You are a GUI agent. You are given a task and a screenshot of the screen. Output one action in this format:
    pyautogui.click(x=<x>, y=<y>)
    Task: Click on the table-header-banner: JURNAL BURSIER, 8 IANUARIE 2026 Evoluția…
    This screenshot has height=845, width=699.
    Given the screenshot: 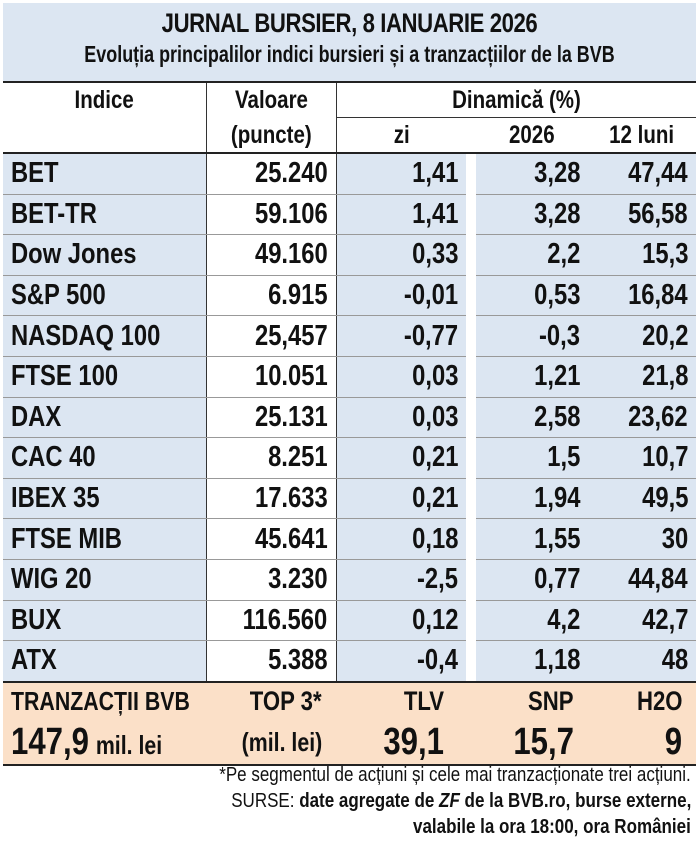 What is the action you would take?
    pyautogui.click(x=349, y=43)
    